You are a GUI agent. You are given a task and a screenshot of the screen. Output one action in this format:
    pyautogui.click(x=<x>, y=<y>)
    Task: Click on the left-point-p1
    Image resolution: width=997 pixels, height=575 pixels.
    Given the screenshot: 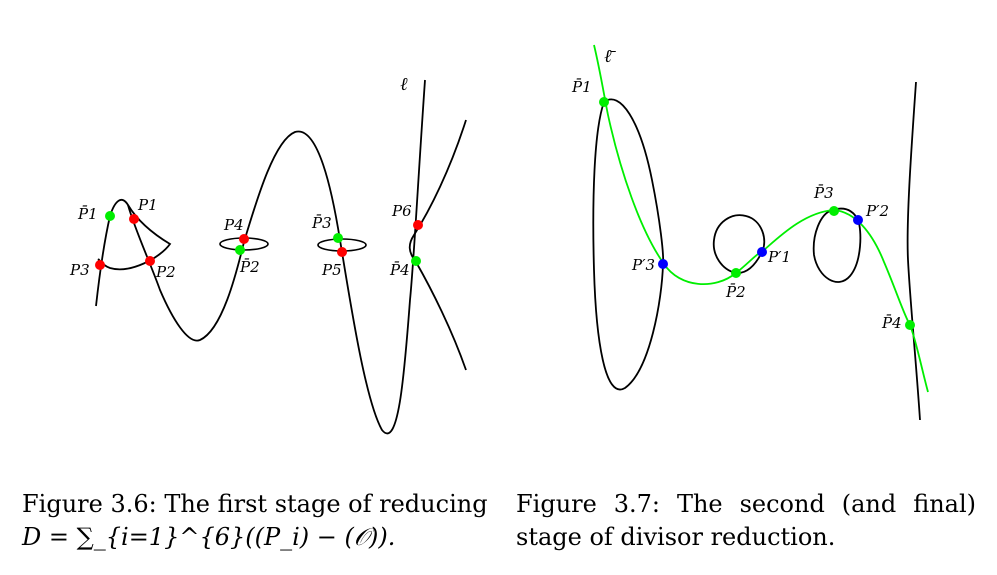 What is the action you would take?
    pyautogui.click(x=134, y=219)
    